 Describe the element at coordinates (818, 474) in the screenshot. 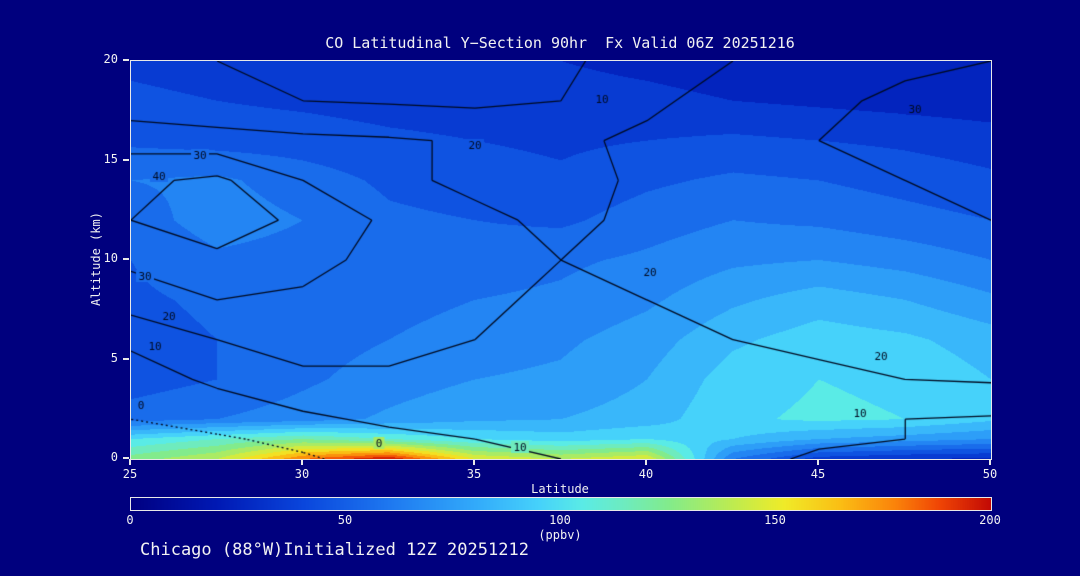

I see `x-tick-label: 45` at that location.